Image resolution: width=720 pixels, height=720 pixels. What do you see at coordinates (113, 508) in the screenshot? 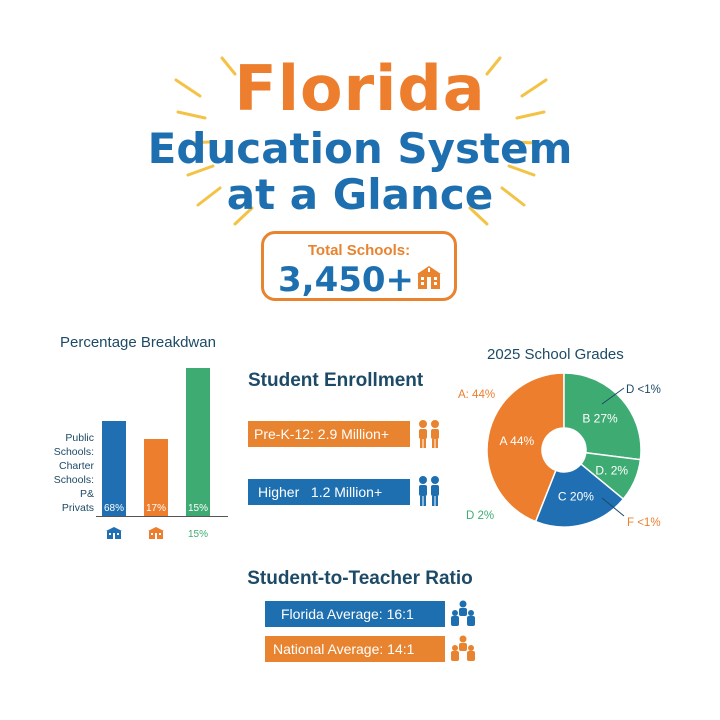
I see `bar-public-value: 68%` at bounding box center [113, 508].